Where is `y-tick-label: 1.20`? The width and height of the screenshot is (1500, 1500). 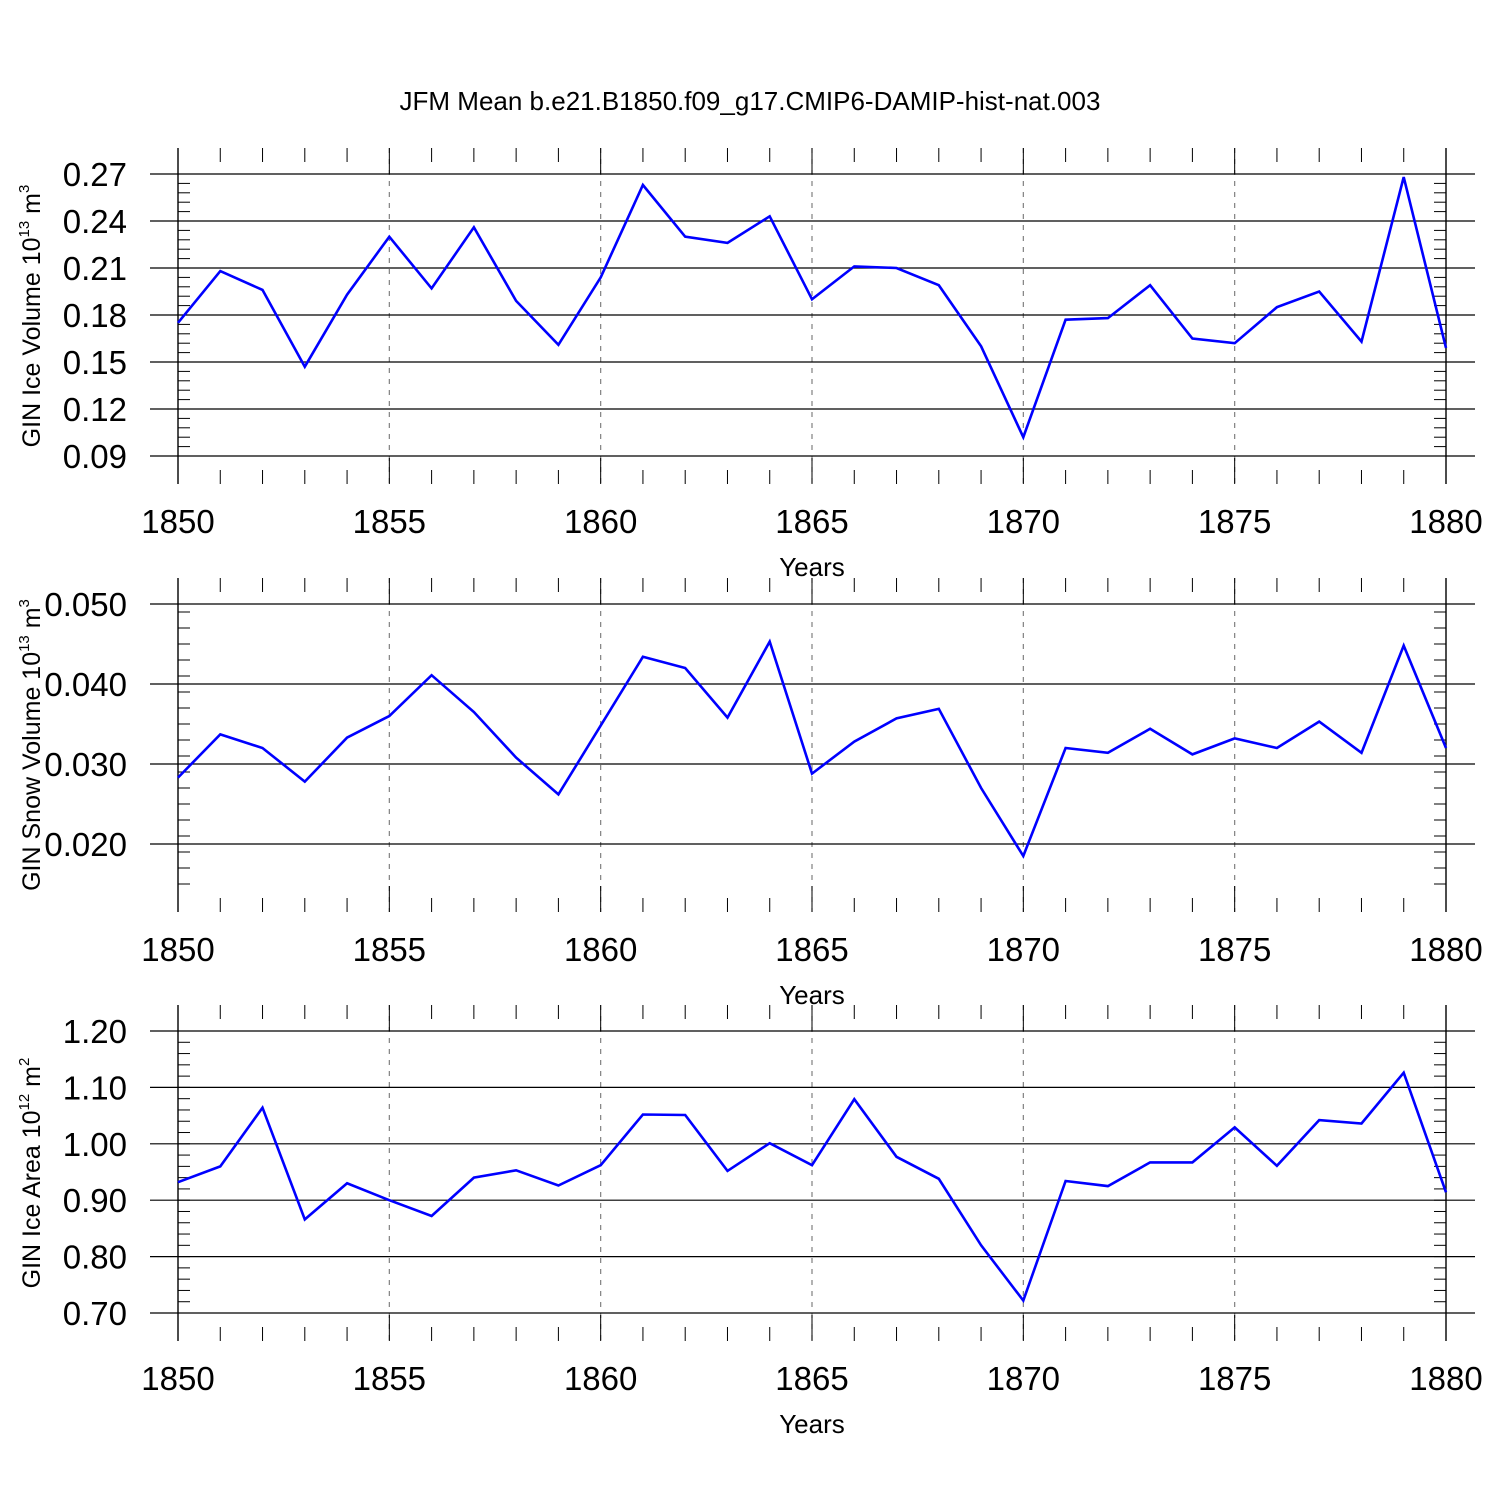 y-tick-label: 1.20 is located at coordinates (95, 1031).